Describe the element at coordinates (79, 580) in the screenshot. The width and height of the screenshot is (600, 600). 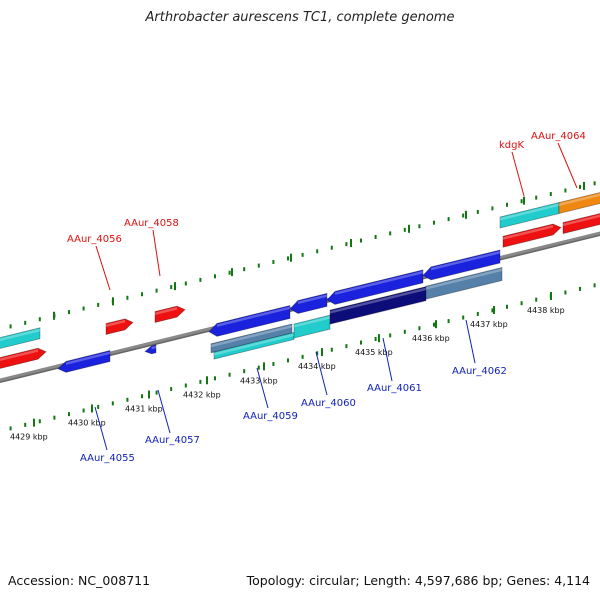
I see `accession-label: Accession: NC_008711` at that location.